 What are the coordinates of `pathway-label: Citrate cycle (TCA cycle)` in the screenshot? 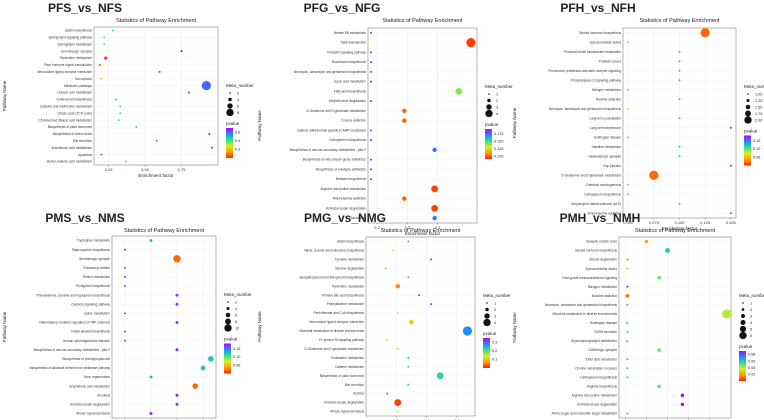 It's located at (74, 113).